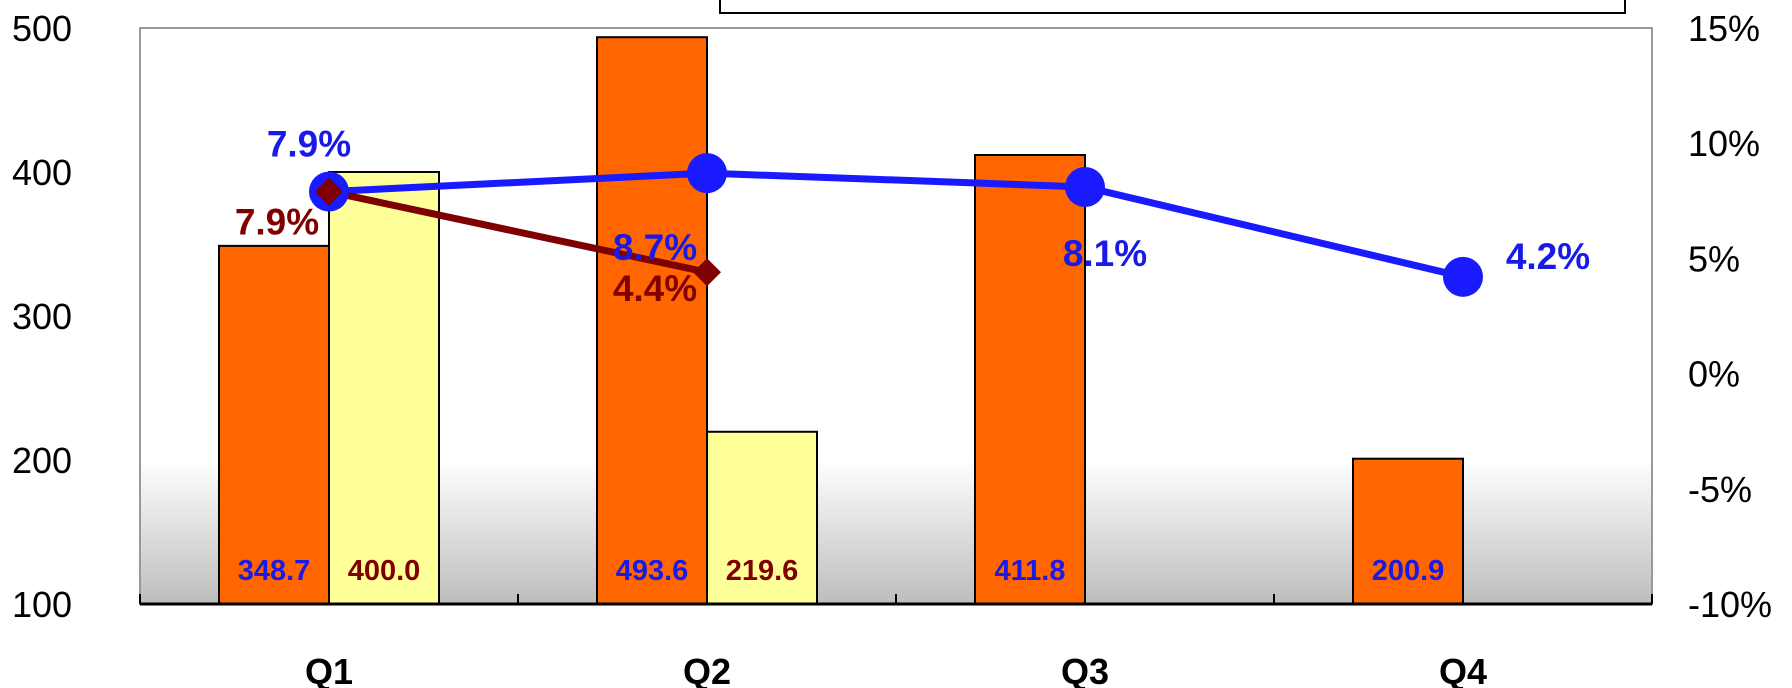 The image size is (1792, 688). I want to click on bar-value-label: 348.7, so click(274, 571).